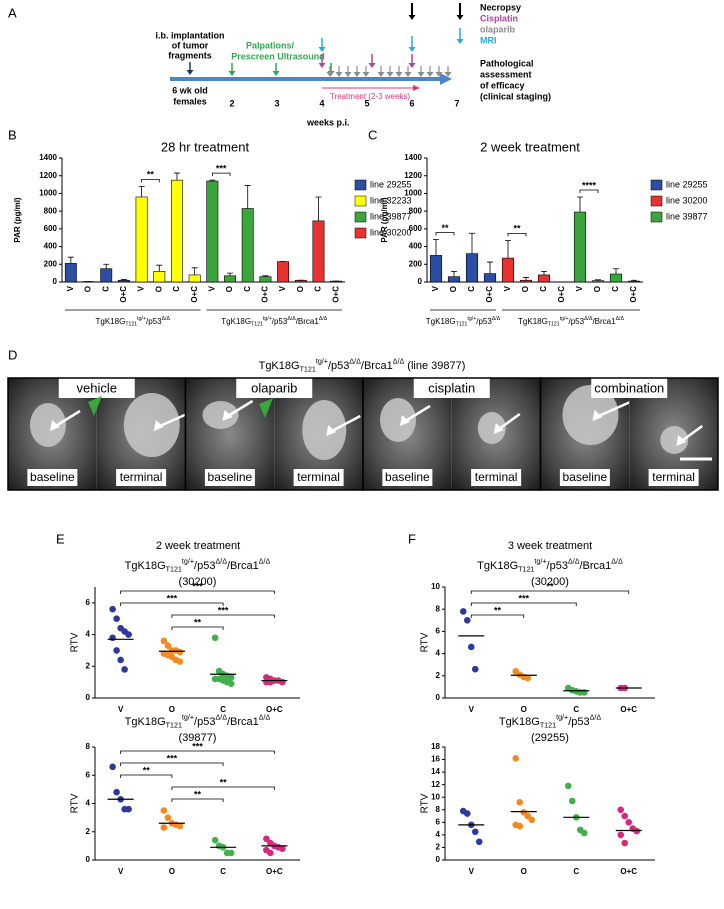 This screenshot has height=909, width=724. What do you see at coordinates (360, 233) in the screenshot?
I see `legend-swatch` at bounding box center [360, 233].